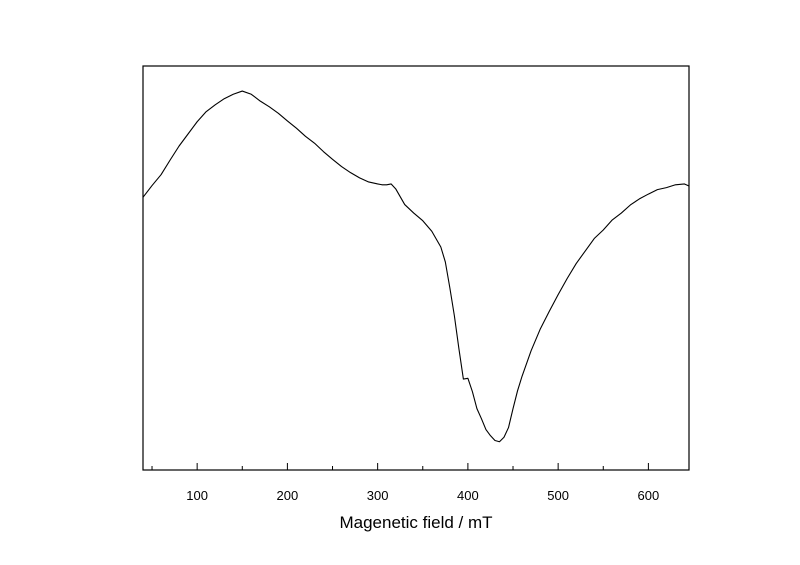 Image resolution: width=800 pixels, height=565 pixels. What do you see at coordinates (649, 495) in the screenshot?
I see `x-tick-label: 600` at bounding box center [649, 495].